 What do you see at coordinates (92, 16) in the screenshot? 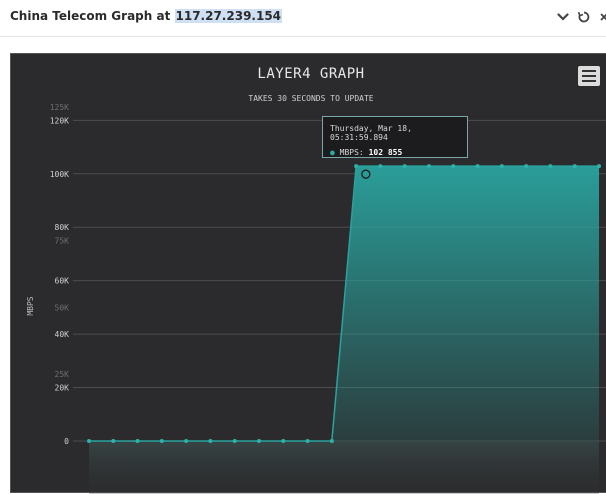
I see `panel-title-text: China Telecom Graph at` at bounding box center [92, 16].